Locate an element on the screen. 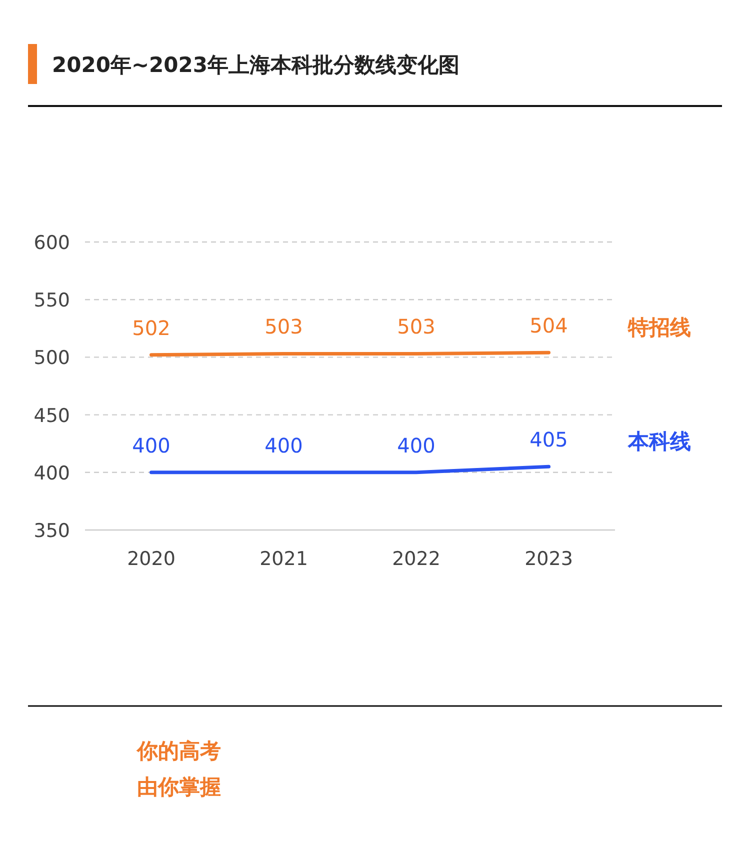 Image resolution: width=750 pixels, height=842 pixels. text: 特招线 is located at coordinates (659, 328).